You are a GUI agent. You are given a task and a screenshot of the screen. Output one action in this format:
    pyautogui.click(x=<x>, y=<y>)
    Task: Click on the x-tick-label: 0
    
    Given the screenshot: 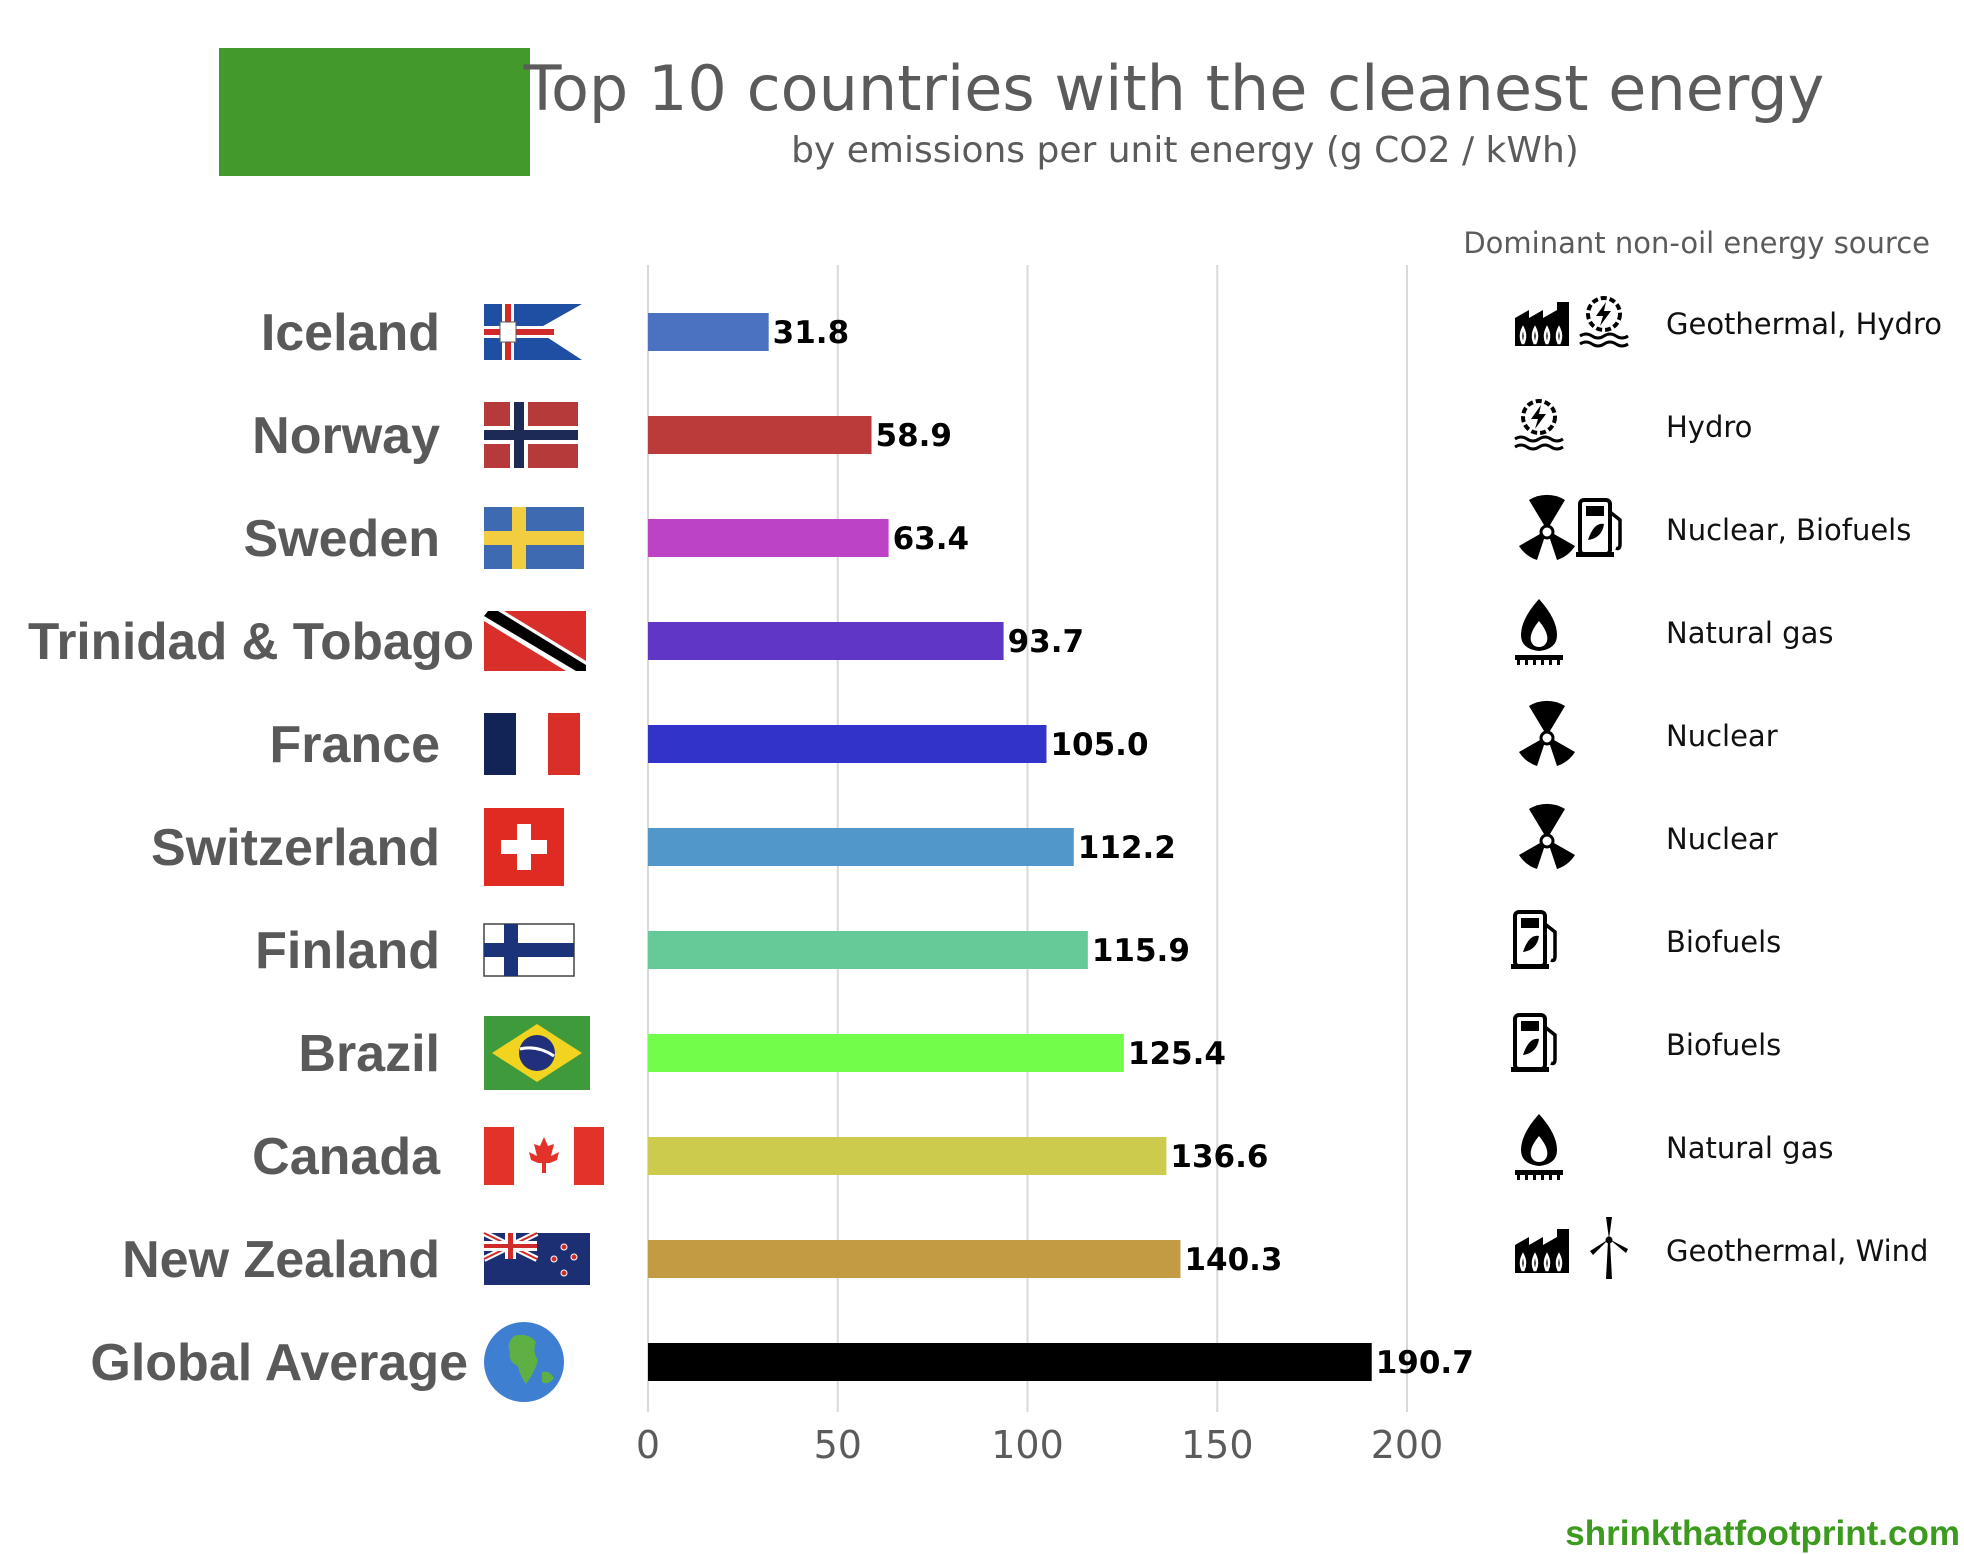 What is the action you would take?
    pyautogui.click(x=648, y=1445)
    